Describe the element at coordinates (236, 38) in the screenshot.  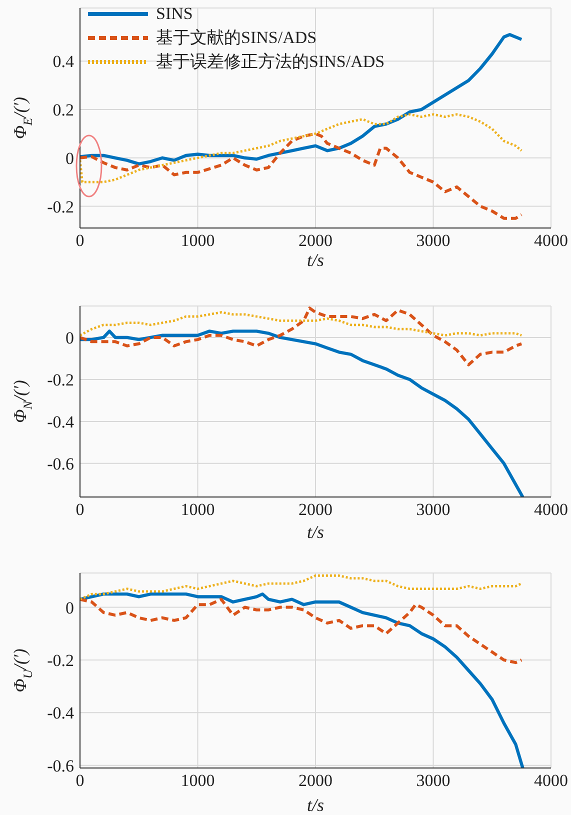
I see `legend-label: 基于文献的SINS/ADS` at that location.